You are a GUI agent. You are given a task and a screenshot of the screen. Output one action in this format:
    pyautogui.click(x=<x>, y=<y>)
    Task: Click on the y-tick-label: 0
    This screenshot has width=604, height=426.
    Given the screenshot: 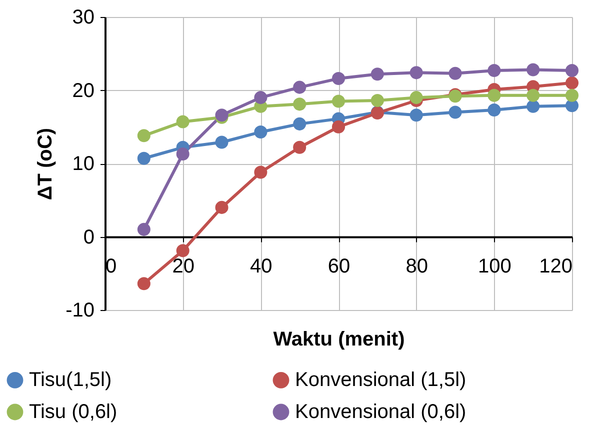 What is the action you would take?
    pyautogui.click(x=88, y=237)
    